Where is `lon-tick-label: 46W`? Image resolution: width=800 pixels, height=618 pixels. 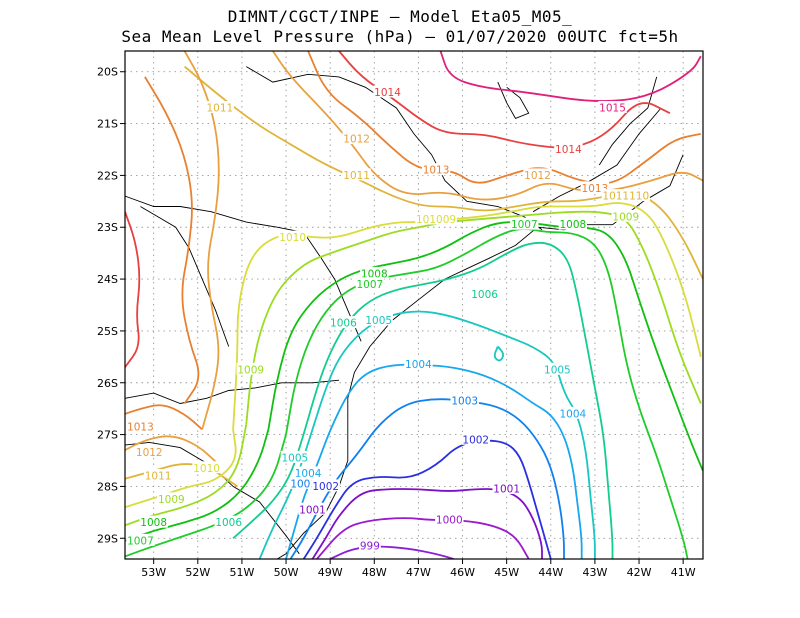
lon-tick-label: 46W is located at coordinates (462, 572).